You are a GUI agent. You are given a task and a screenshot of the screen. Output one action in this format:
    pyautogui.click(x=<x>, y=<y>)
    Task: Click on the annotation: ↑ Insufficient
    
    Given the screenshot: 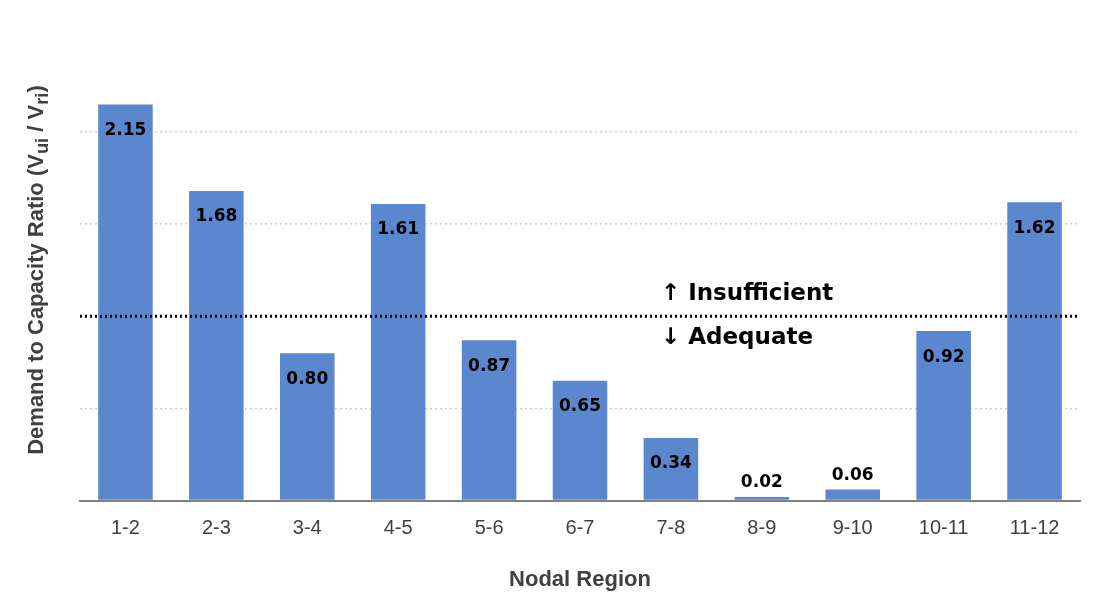 What is the action you would take?
    pyautogui.click(x=747, y=292)
    